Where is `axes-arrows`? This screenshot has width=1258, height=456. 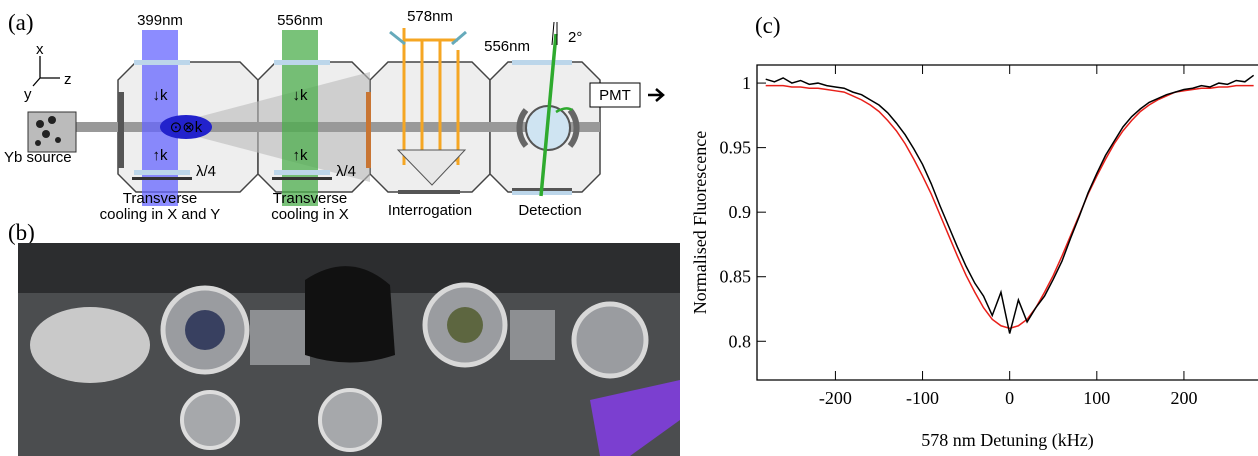
axes-arrows is located at coordinates (46, 71).